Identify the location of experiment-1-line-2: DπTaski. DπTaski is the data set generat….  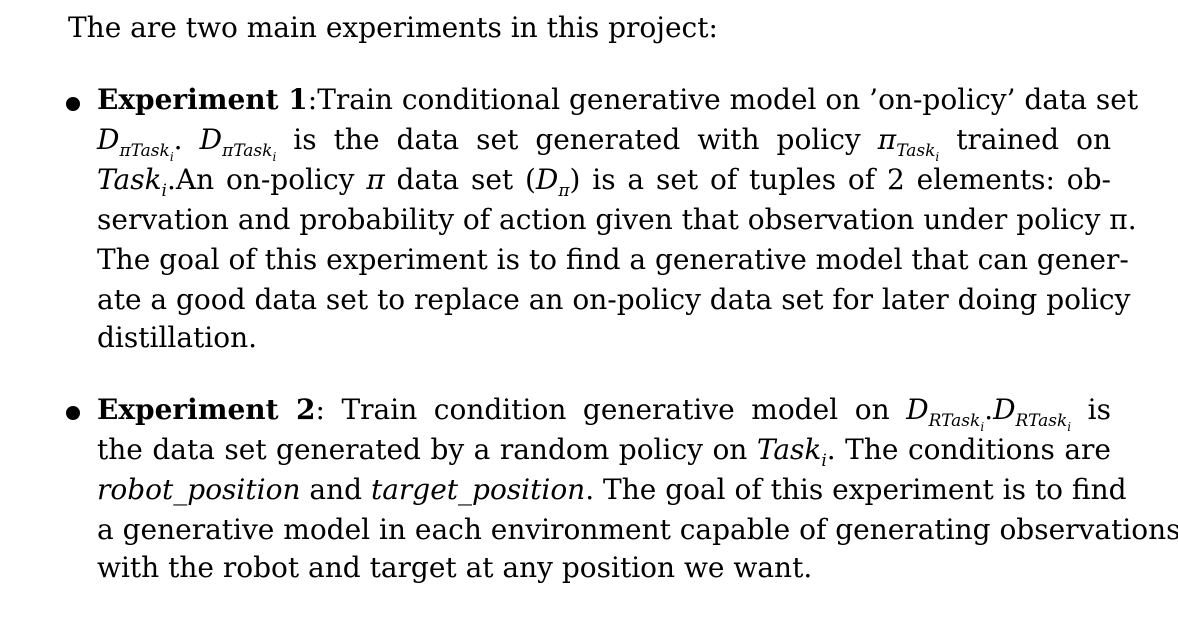
(604, 143).